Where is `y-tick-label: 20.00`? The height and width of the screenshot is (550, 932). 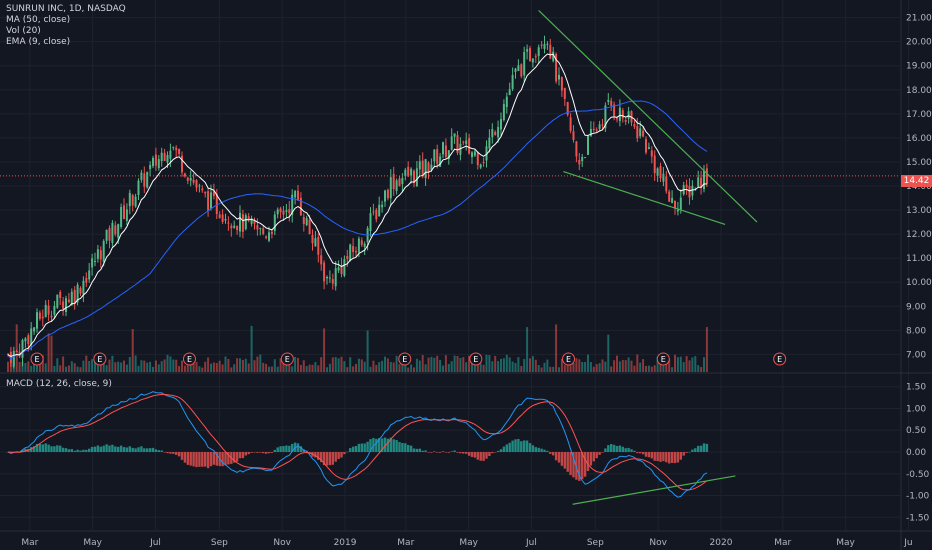
y-tick-label: 20.00 is located at coordinates (919, 43).